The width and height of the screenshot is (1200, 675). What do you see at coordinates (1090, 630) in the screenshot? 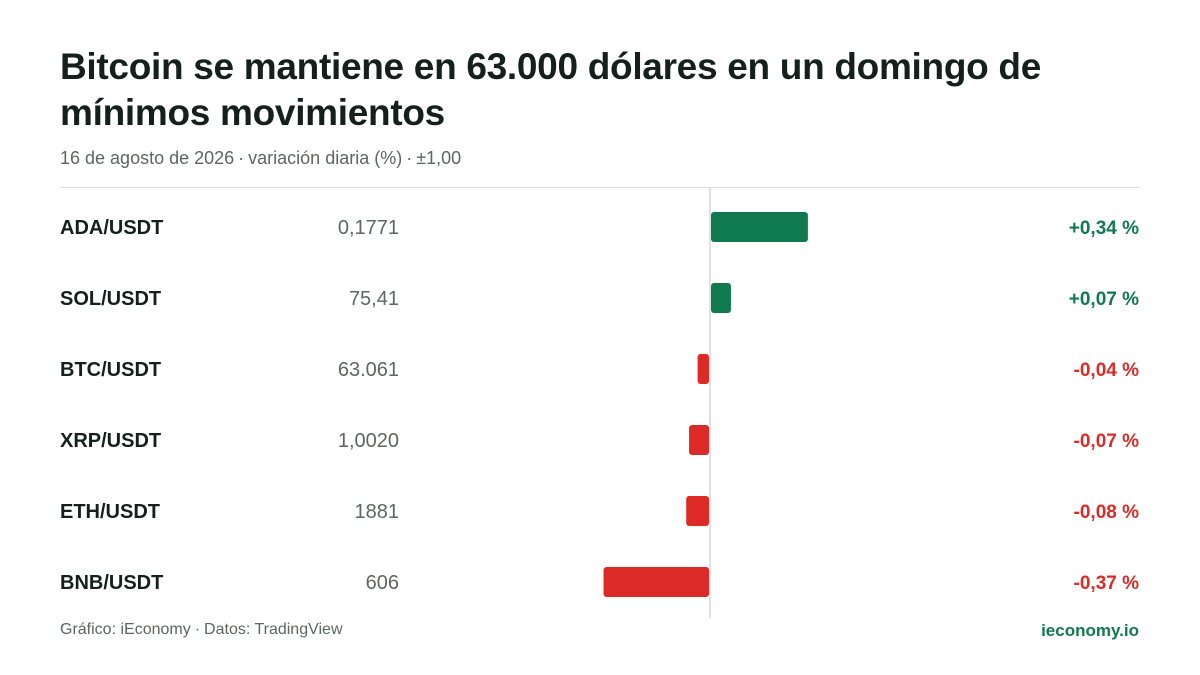
I see `brand-link: ieconomy.io` at bounding box center [1090, 630].